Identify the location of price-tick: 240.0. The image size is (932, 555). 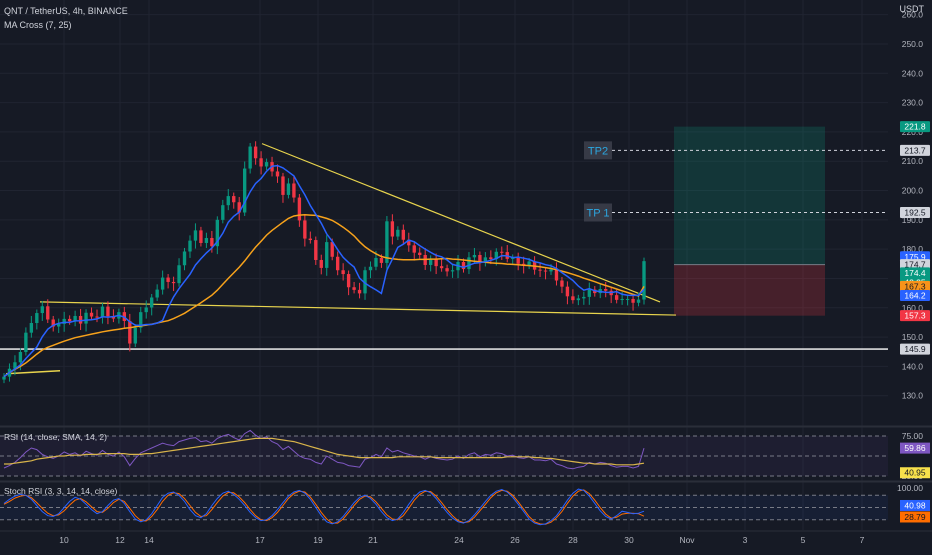
(913, 73).